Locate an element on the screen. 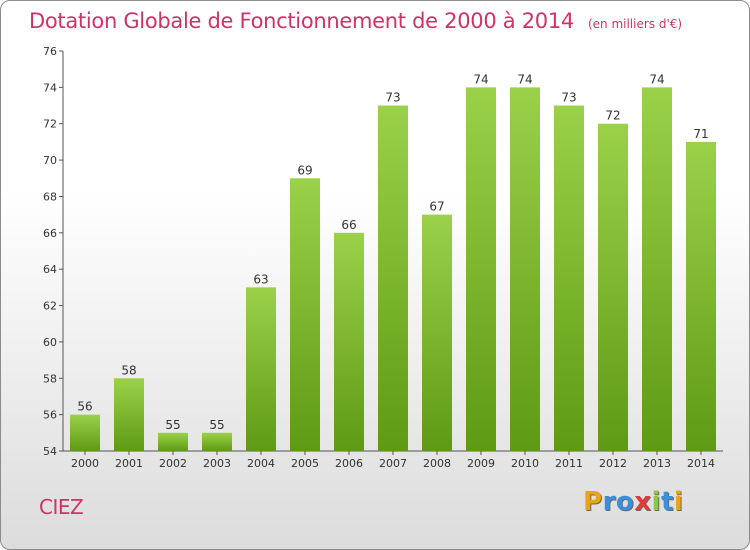 The image size is (750, 550). bar-2007 is located at coordinates (393, 278).